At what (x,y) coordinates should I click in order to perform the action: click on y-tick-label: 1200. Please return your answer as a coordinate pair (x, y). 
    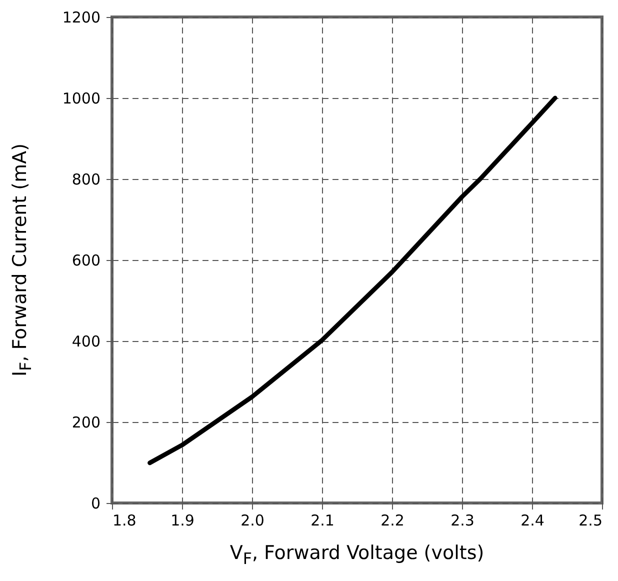
    Looking at the image, I should click on (81, 17).